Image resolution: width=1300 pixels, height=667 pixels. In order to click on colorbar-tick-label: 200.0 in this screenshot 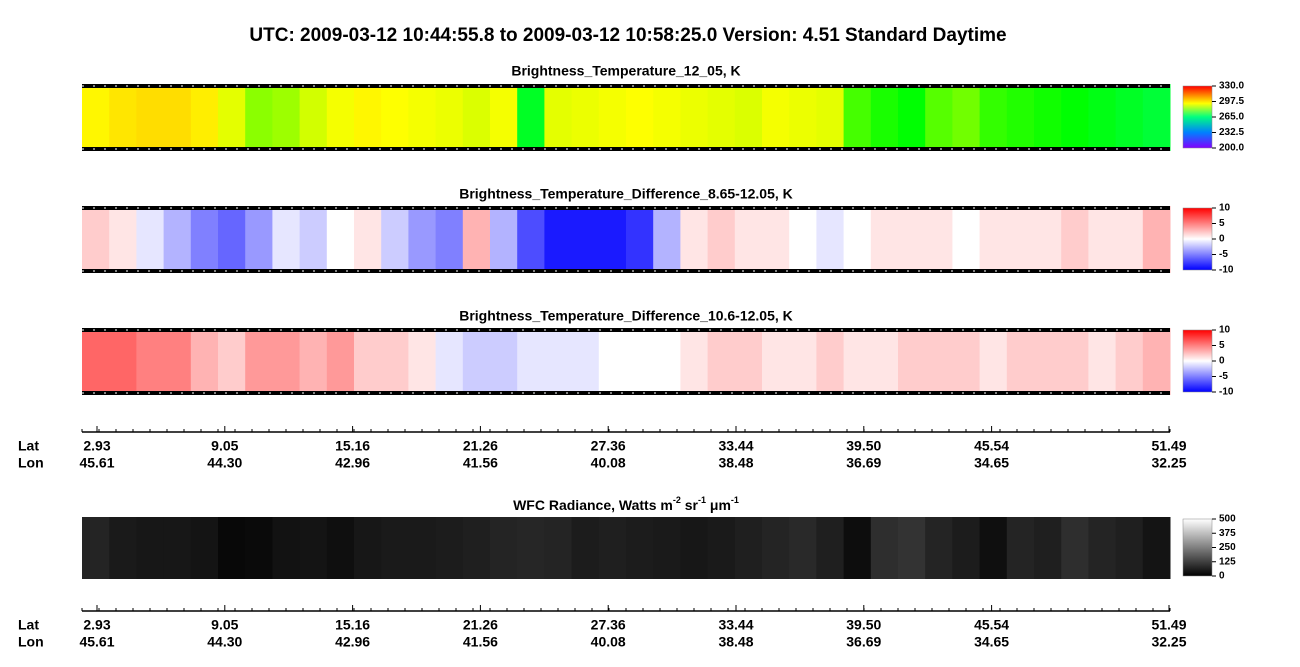, I will do `click(1231, 148)`.